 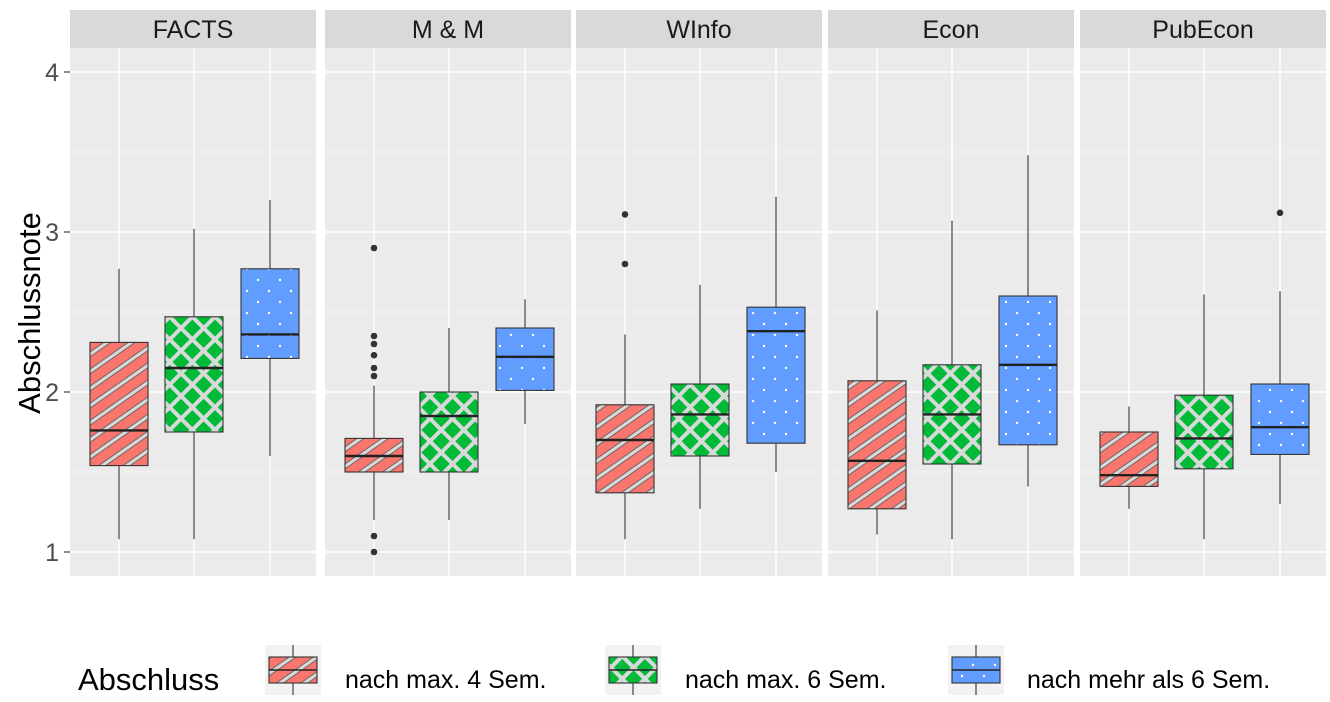 What do you see at coordinates (148, 679) in the screenshot?
I see `legend-title: Abschluss` at bounding box center [148, 679].